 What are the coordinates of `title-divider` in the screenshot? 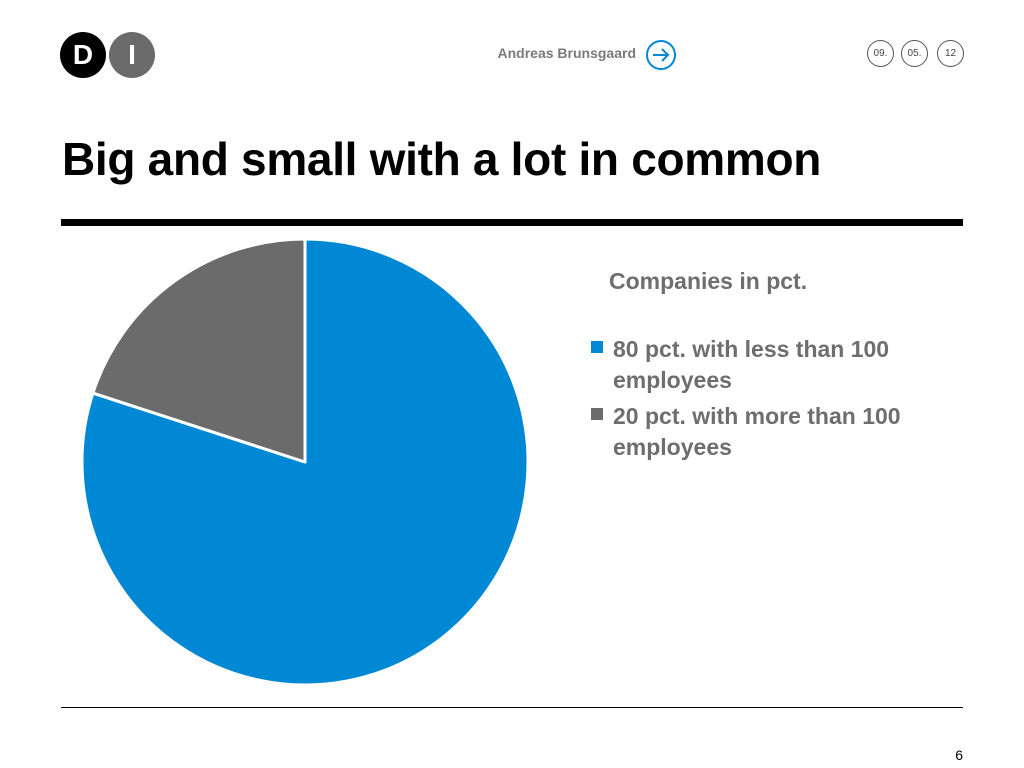 It's located at (512, 222).